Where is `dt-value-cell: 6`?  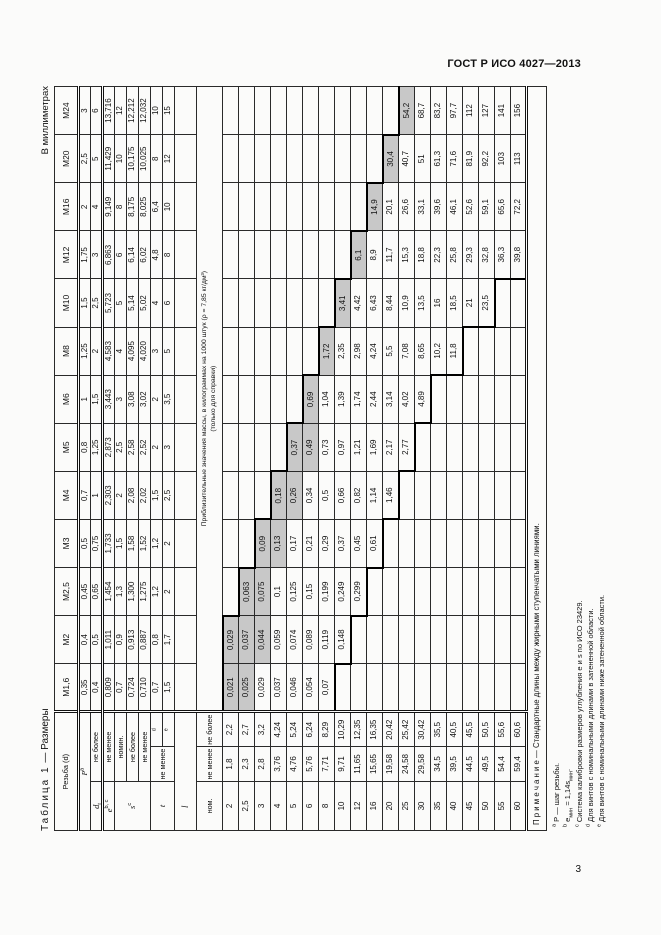 dt-value-cell: 6 is located at coordinates (96, 110).